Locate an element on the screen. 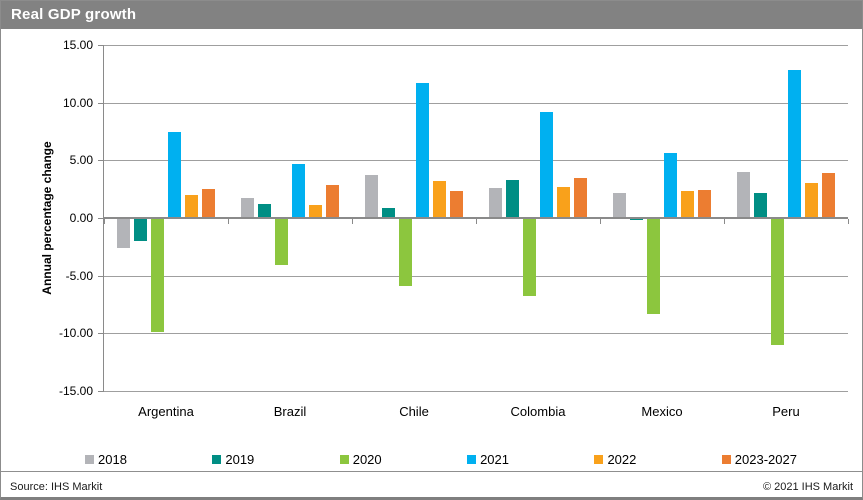 The image size is (863, 500). legend-swatch-2019 is located at coordinates (217, 459).